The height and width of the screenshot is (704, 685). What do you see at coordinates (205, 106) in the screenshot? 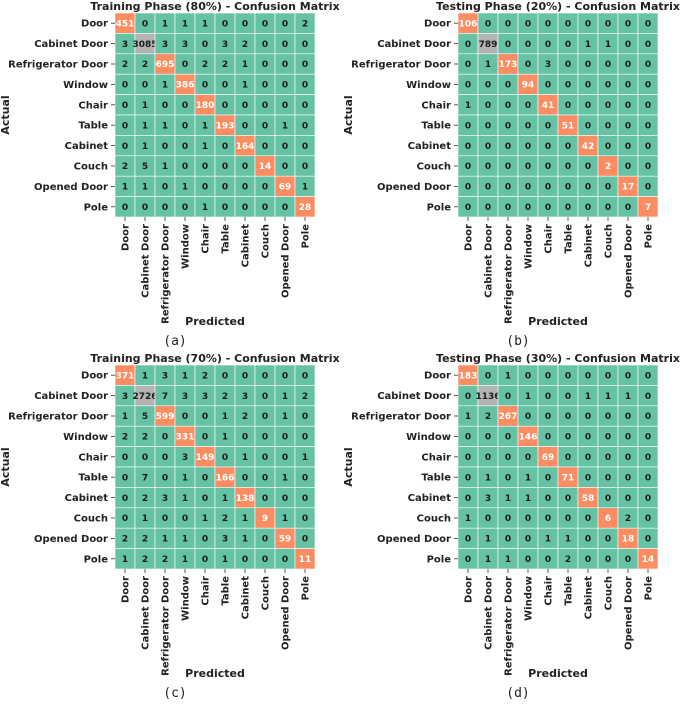
I see `cell-value-label: 180` at bounding box center [205, 106].